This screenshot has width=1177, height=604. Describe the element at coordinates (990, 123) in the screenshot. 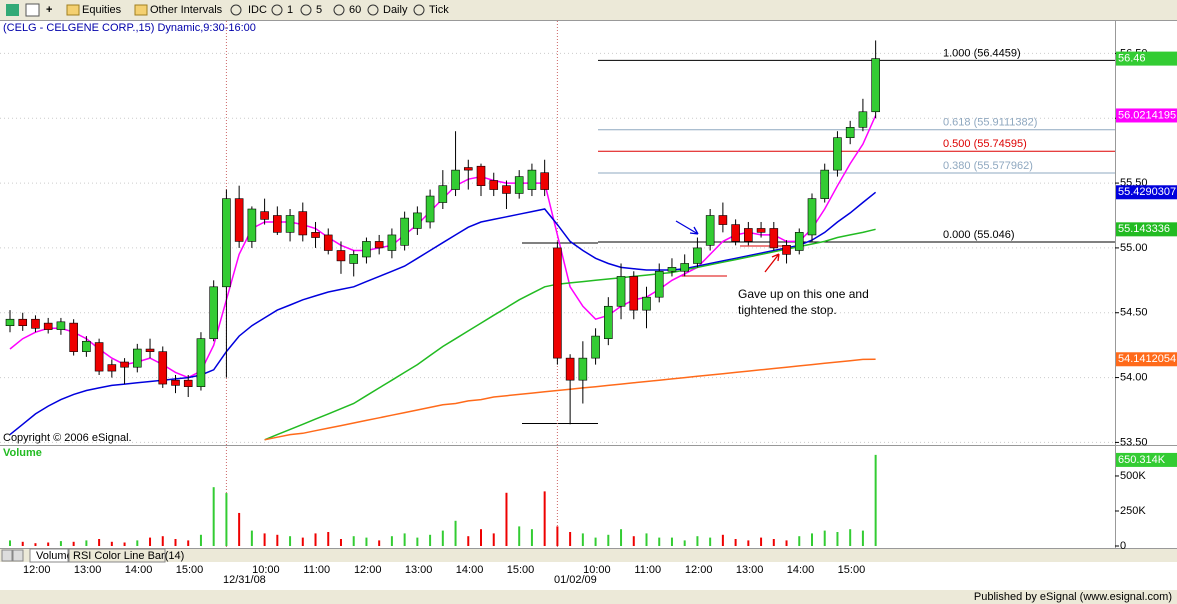

I see `fib-label: 0.618 (55.9111382)` at that location.